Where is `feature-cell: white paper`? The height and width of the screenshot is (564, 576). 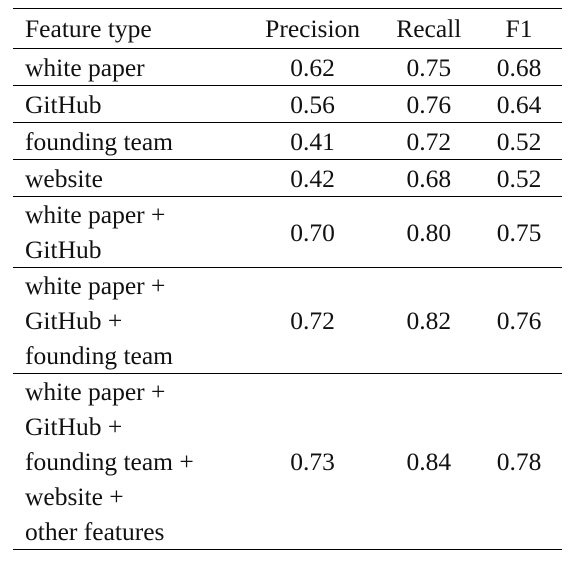
feature-cell: white paper is located at coordinates (128, 67).